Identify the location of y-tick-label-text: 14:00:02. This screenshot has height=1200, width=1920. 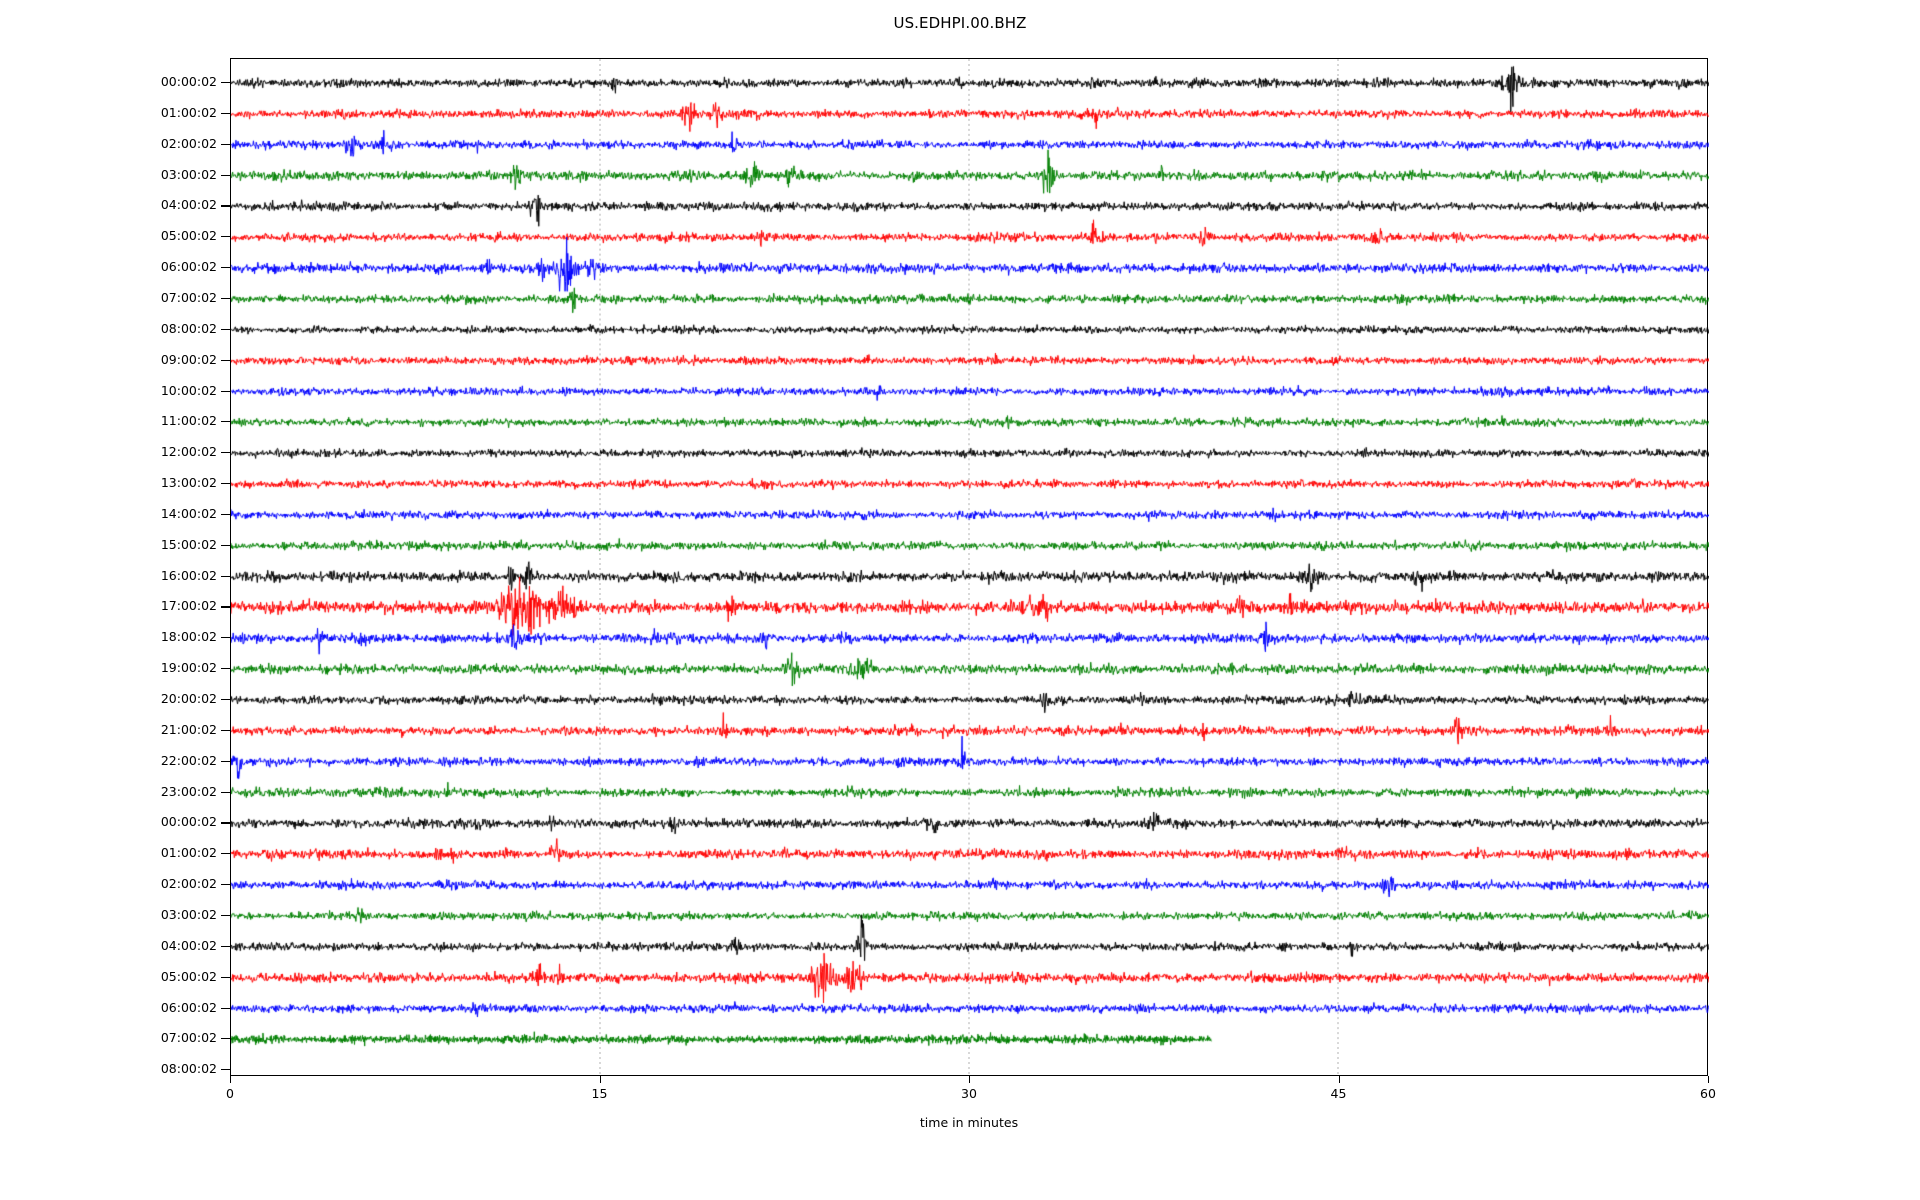
(188, 513).